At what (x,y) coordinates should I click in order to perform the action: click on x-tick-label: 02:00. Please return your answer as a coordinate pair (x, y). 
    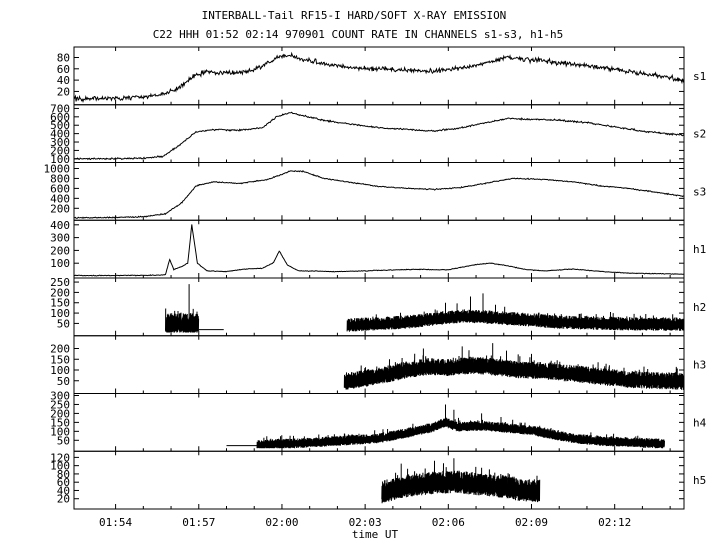
    Looking at the image, I should click on (281, 522).